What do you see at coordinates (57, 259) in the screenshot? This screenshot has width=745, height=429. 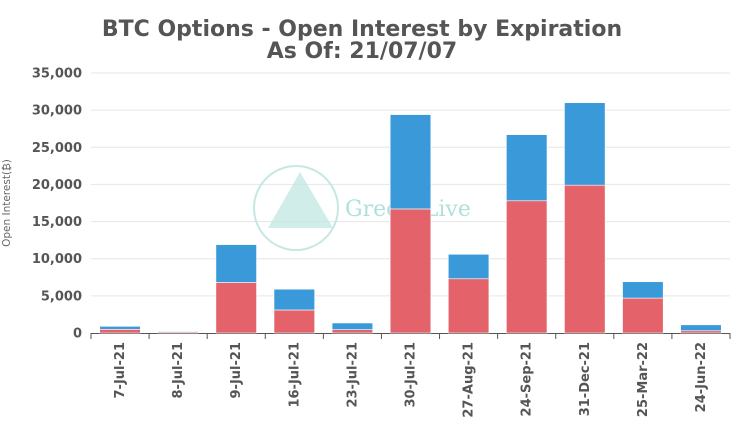 I see `y-tick-label: 10,000` at bounding box center [57, 259].